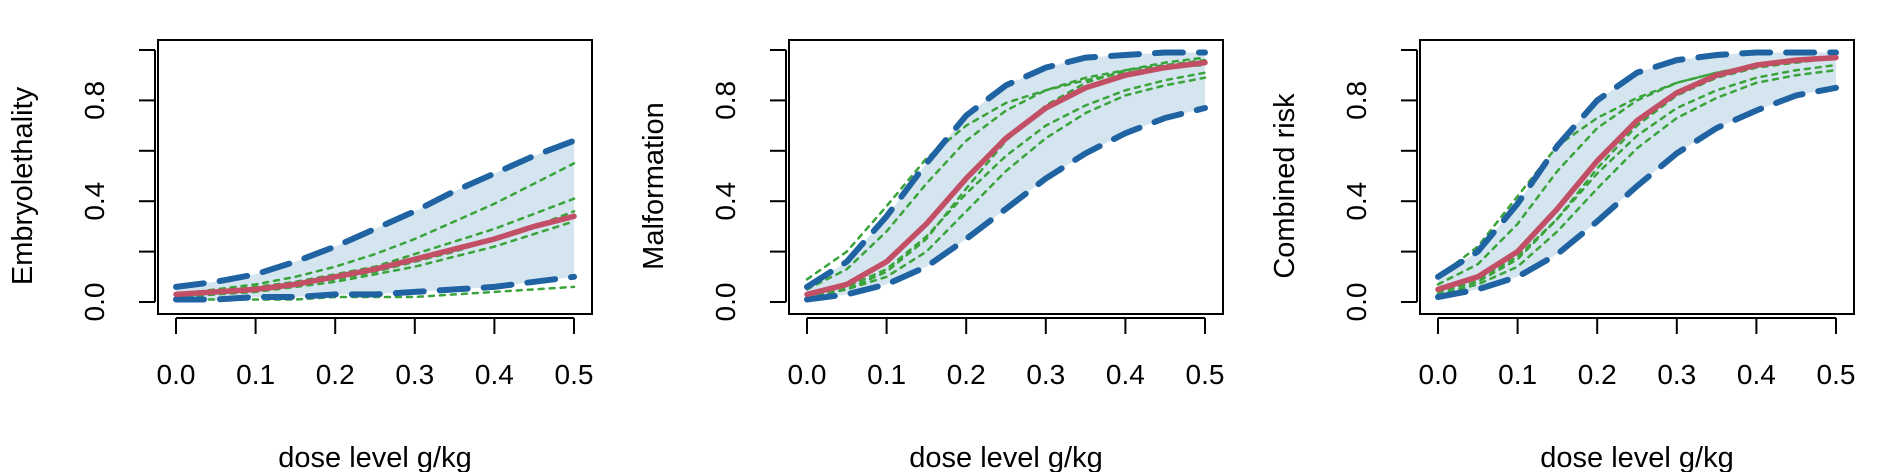 The height and width of the screenshot is (472, 1889). What do you see at coordinates (1285, 186) in the screenshot?
I see `y-axis-title: Combined risk` at bounding box center [1285, 186].